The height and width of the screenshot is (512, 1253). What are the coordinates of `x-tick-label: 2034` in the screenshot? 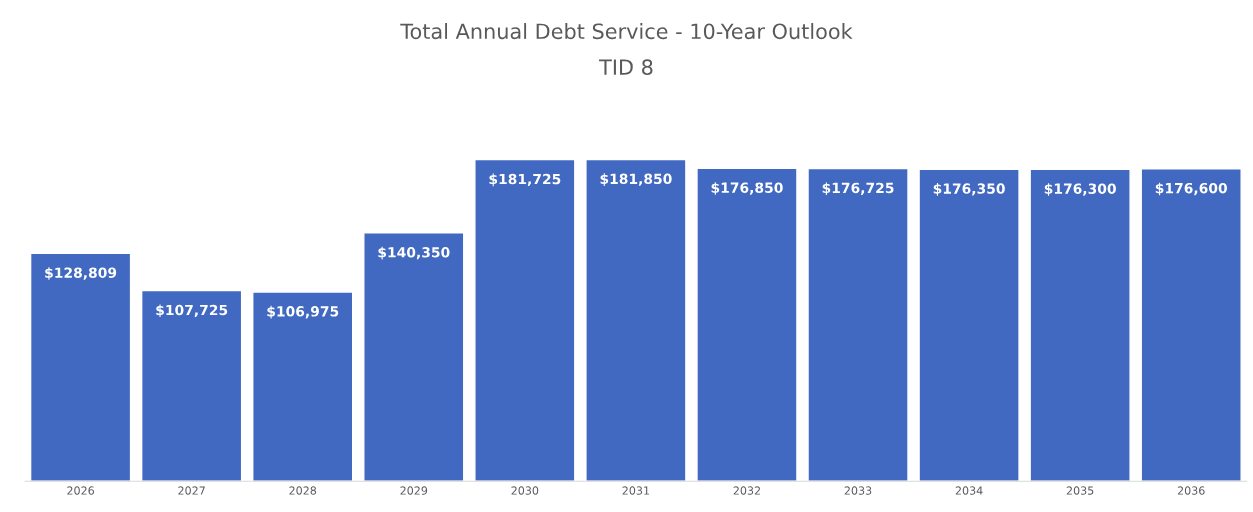 It's located at (969, 490).